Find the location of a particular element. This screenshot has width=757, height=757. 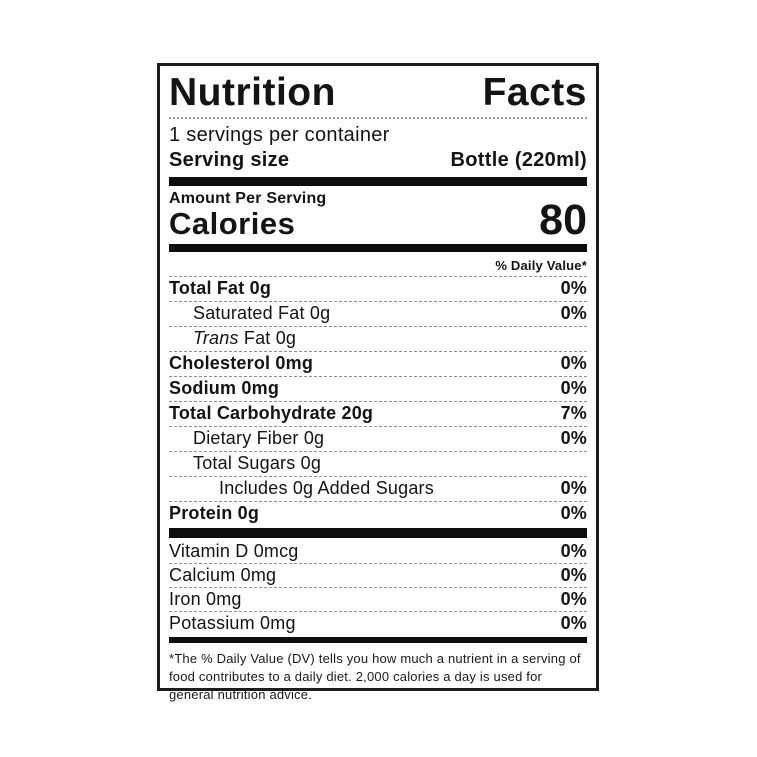

nutrient-row-saturated-fat: Saturated Fat 0g 0% is located at coordinates (378, 313).